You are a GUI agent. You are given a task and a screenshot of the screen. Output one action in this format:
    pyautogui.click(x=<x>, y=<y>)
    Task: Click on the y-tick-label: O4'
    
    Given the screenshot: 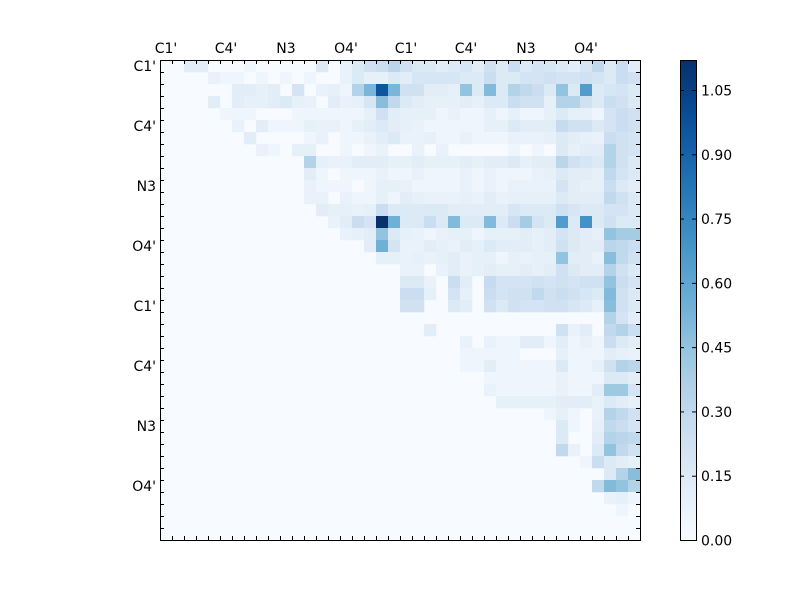 What is the action you would take?
    pyautogui.click(x=144, y=487)
    